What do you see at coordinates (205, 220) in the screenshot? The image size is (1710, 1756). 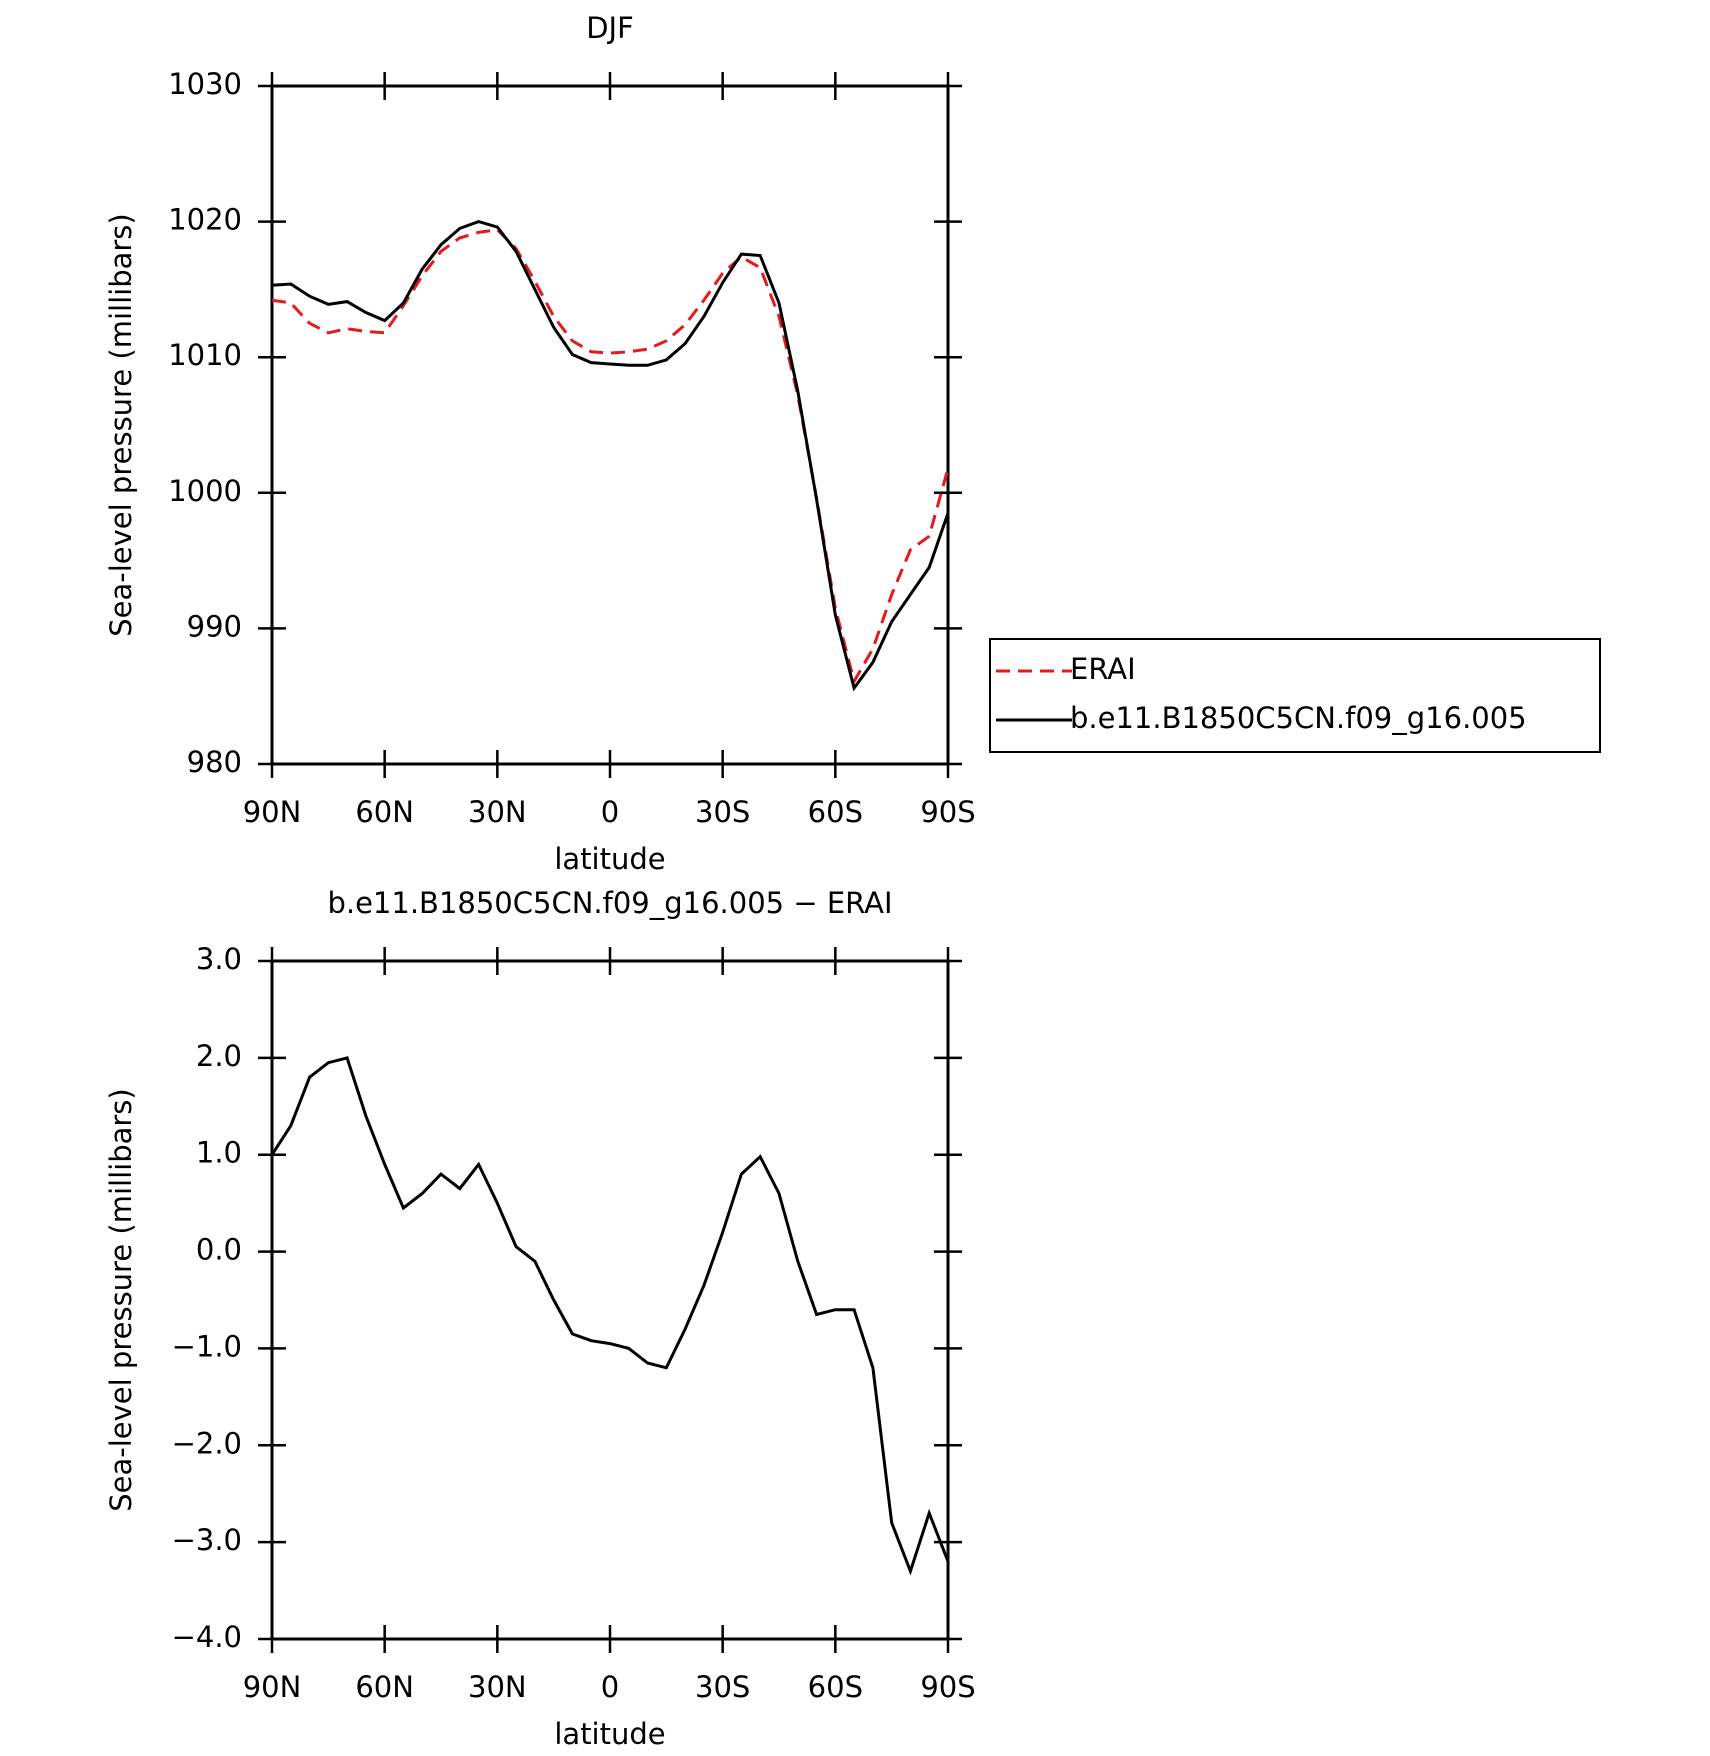 I see `y-tick-label: 1020` at bounding box center [205, 220].